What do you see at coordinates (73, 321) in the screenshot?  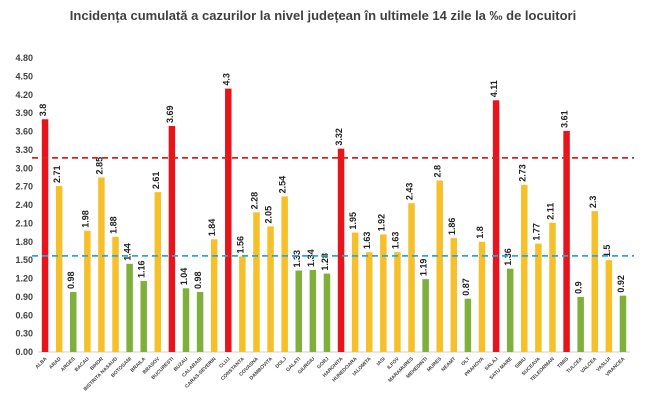 I see `bar-arges` at bounding box center [73, 321].